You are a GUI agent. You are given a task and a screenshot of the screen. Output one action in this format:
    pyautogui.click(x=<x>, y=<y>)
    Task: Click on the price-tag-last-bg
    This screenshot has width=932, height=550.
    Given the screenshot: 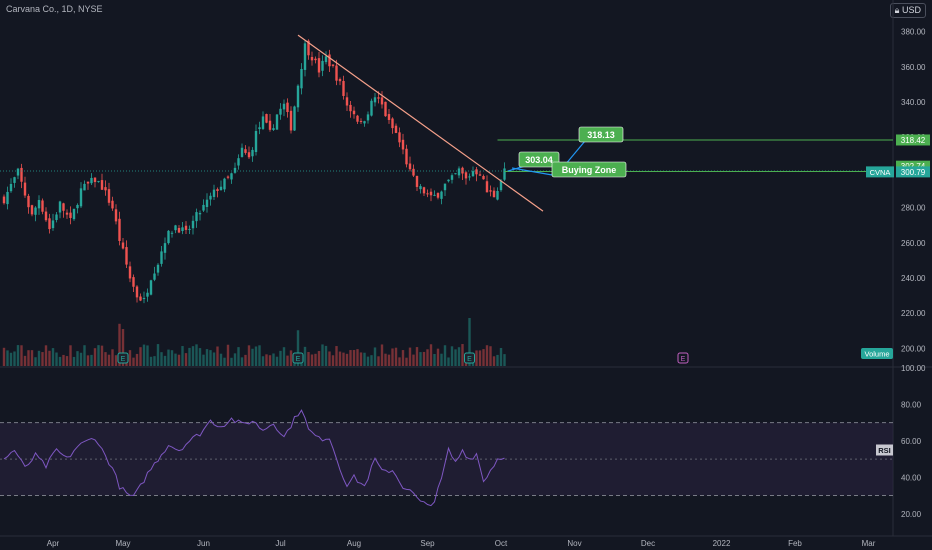 What is the action you would take?
    pyautogui.click(x=913, y=172)
    